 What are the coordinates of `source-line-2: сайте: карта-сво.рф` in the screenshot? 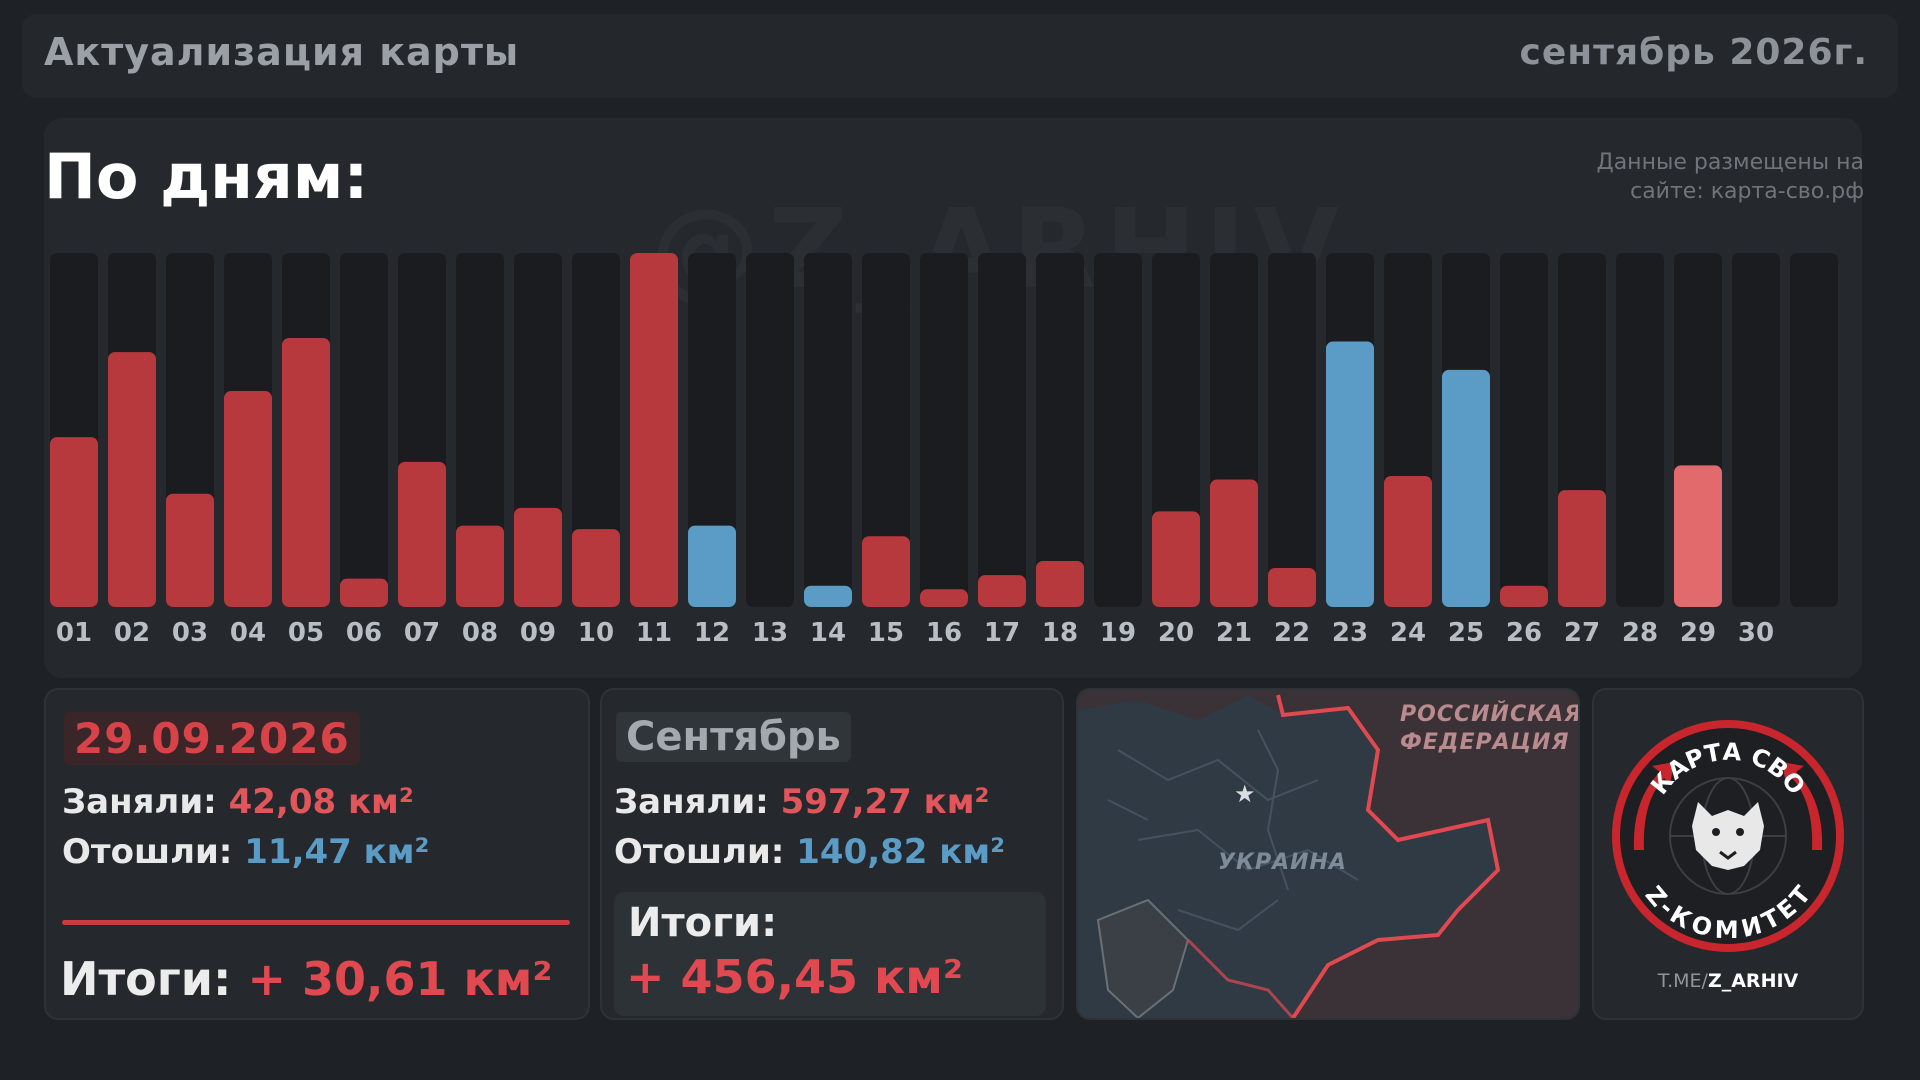 It's located at (1747, 191).